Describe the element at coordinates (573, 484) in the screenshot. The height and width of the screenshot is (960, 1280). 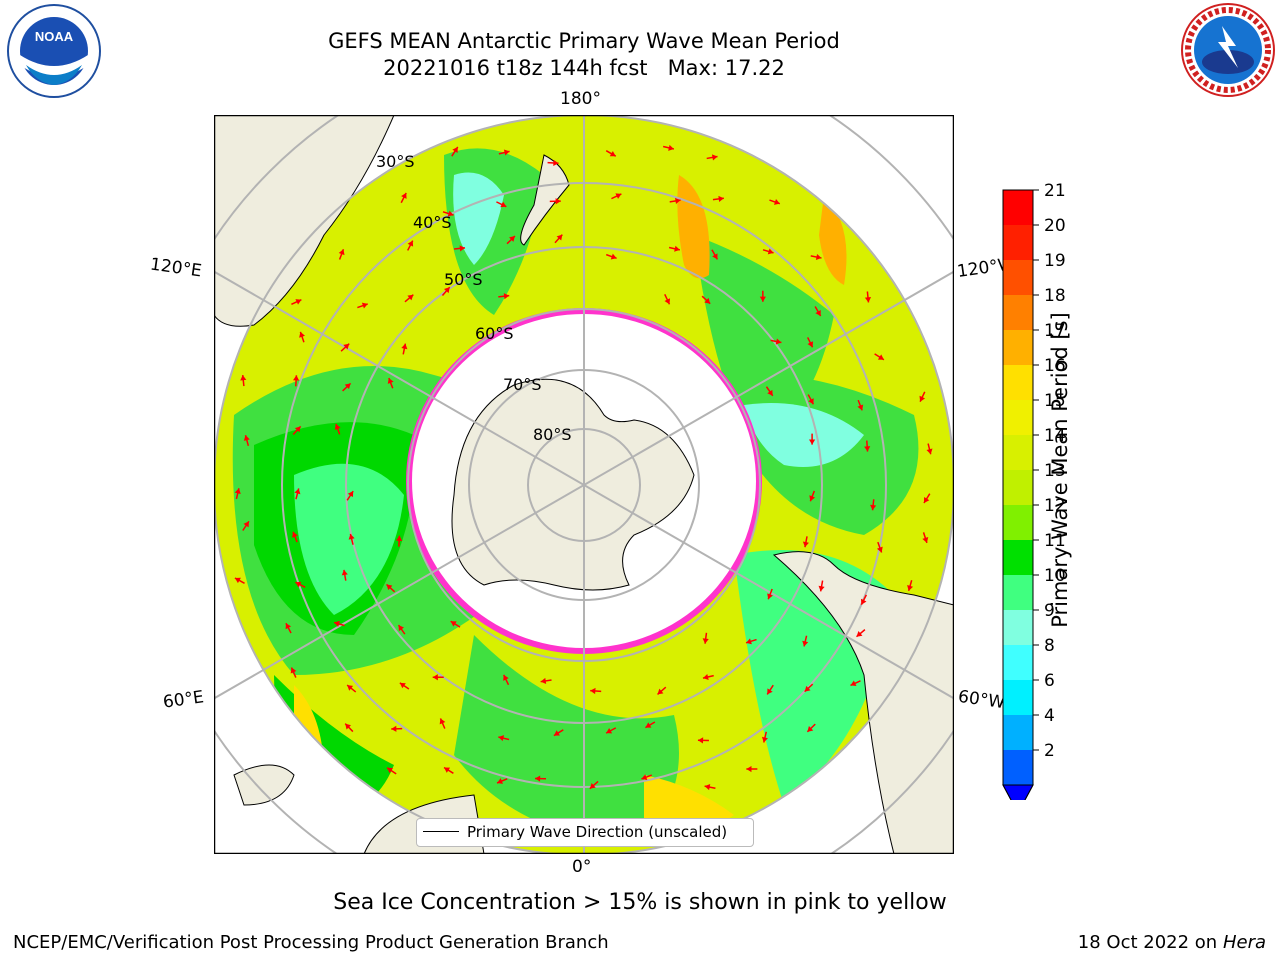
I see `antarctica` at that location.